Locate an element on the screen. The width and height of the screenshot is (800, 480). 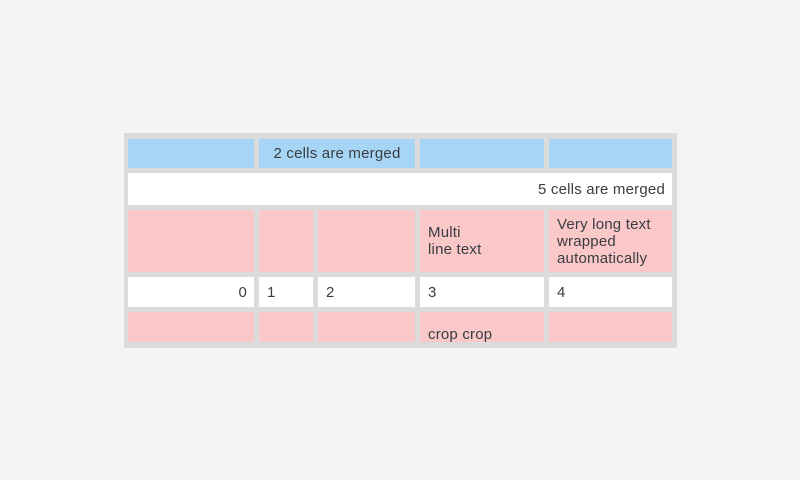
number-cell-3: 3 is located at coordinates (482, 292).